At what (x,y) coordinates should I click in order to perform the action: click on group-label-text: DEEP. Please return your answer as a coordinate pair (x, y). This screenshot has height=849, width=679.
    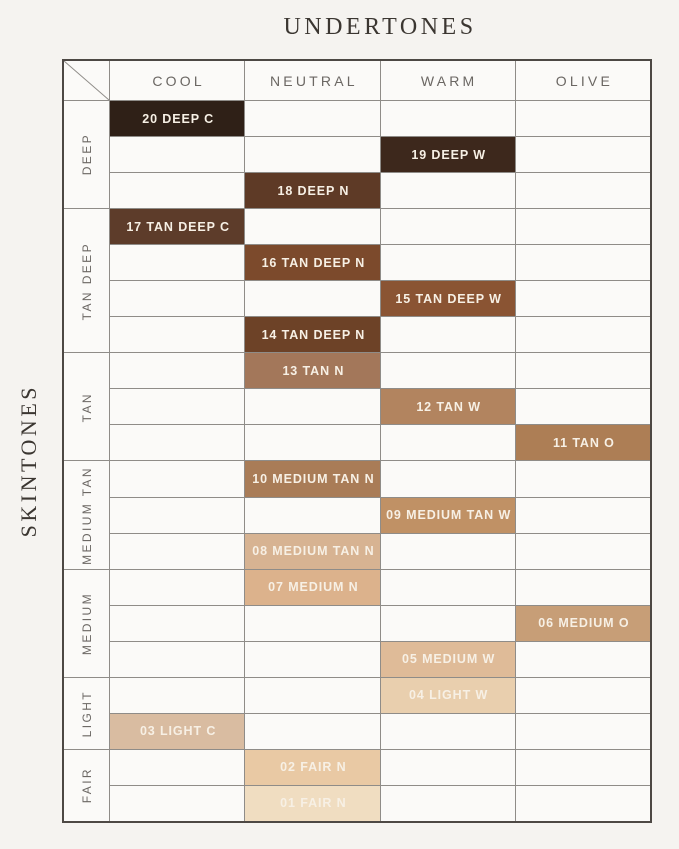
    Looking at the image, I should click on (86, 154).